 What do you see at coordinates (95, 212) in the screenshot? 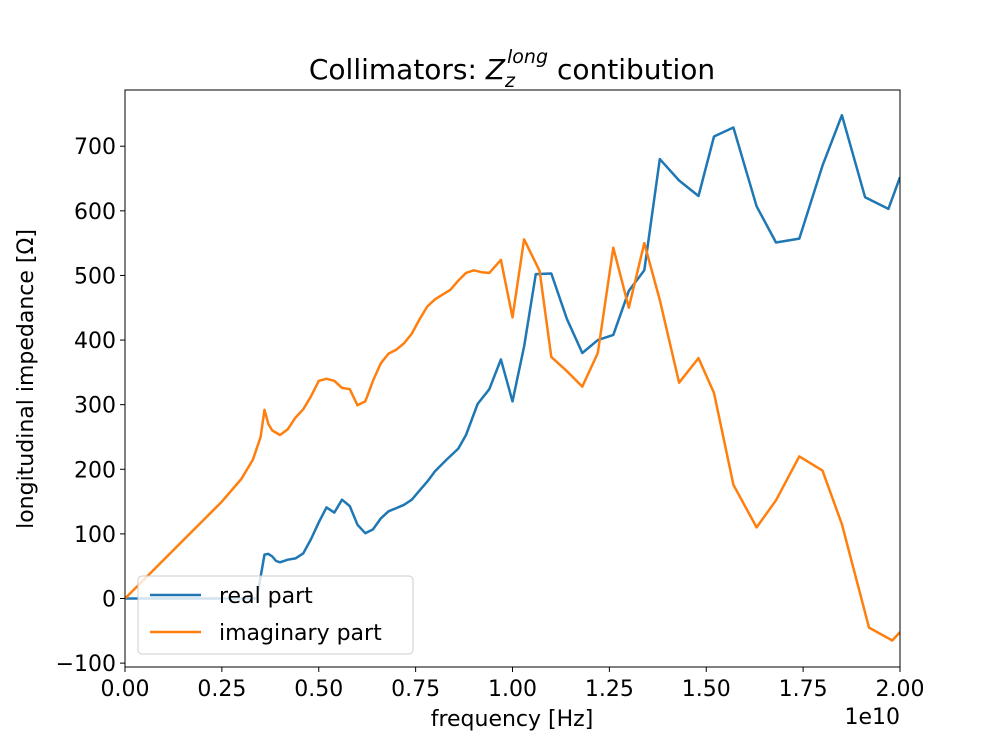
I see `y-tick-label: 600` at bounding box center [95, 212].